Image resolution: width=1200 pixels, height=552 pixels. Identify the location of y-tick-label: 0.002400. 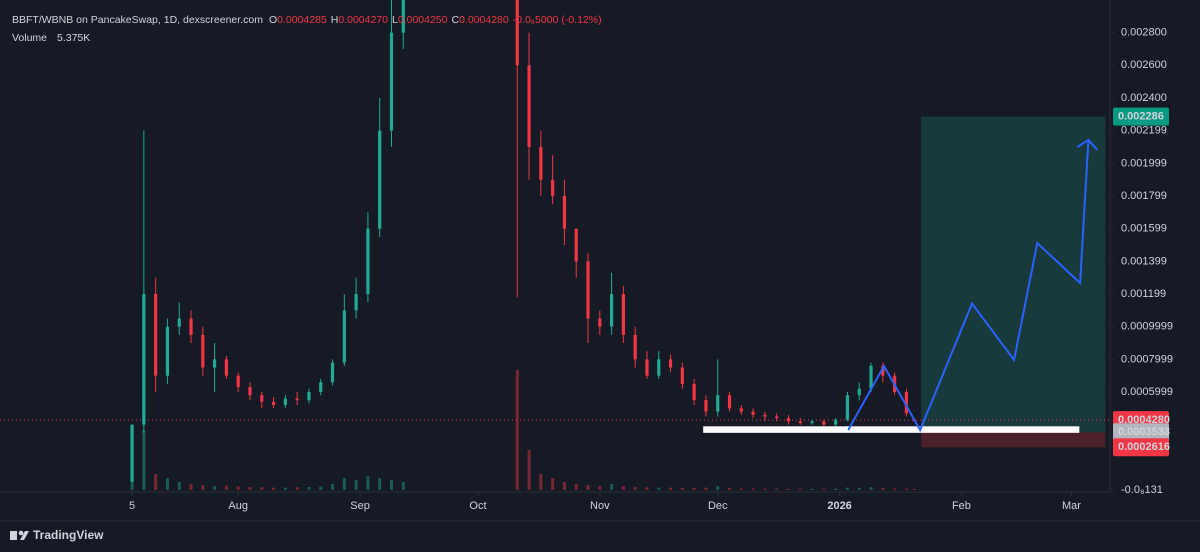
(1144, 98).